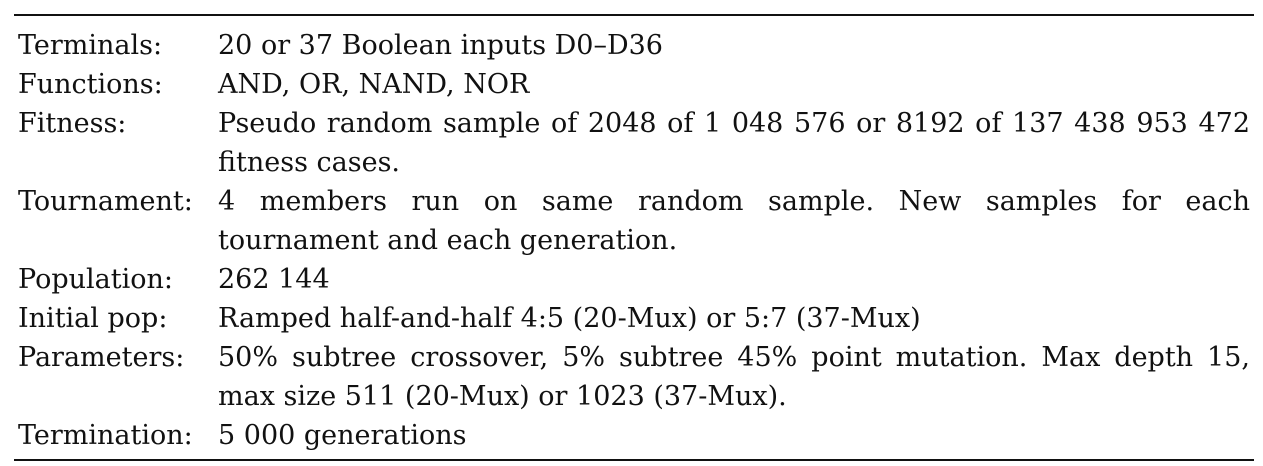 Image resolution: width=1263 pixels, height=466 pixels. What do you see at coordinates (95, 279) in the screenshot?
I see `row-label-population: Population:` at bounding box center [95, 279].